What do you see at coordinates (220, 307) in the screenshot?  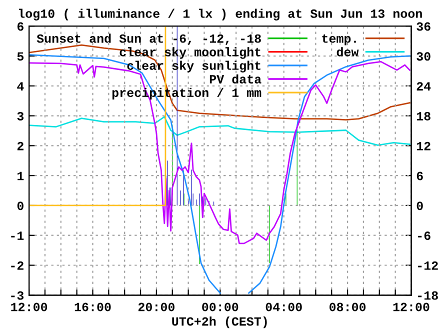 I see `x-tick-label: 00:00` at bounding box center [220, 307].